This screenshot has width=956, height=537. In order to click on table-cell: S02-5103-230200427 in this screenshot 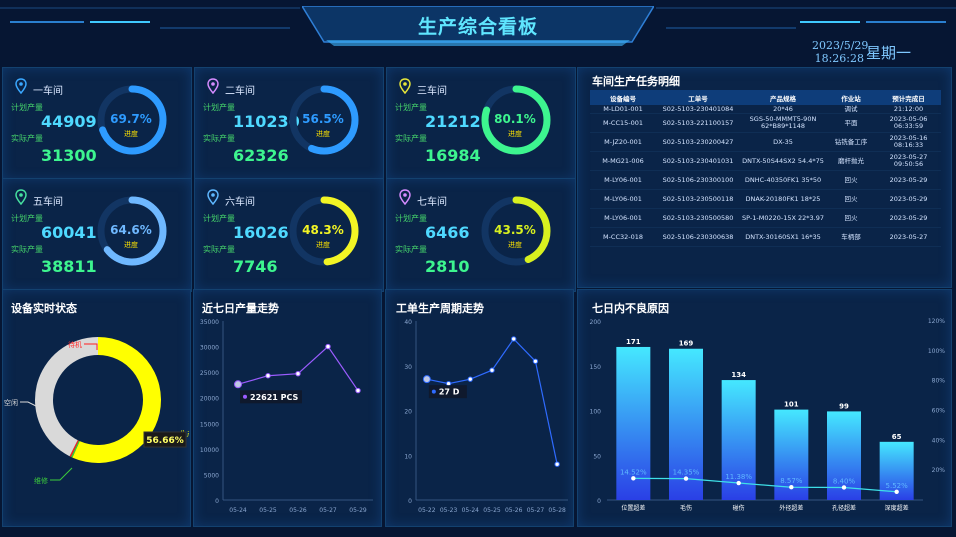, I will do `click(698, 142)`.